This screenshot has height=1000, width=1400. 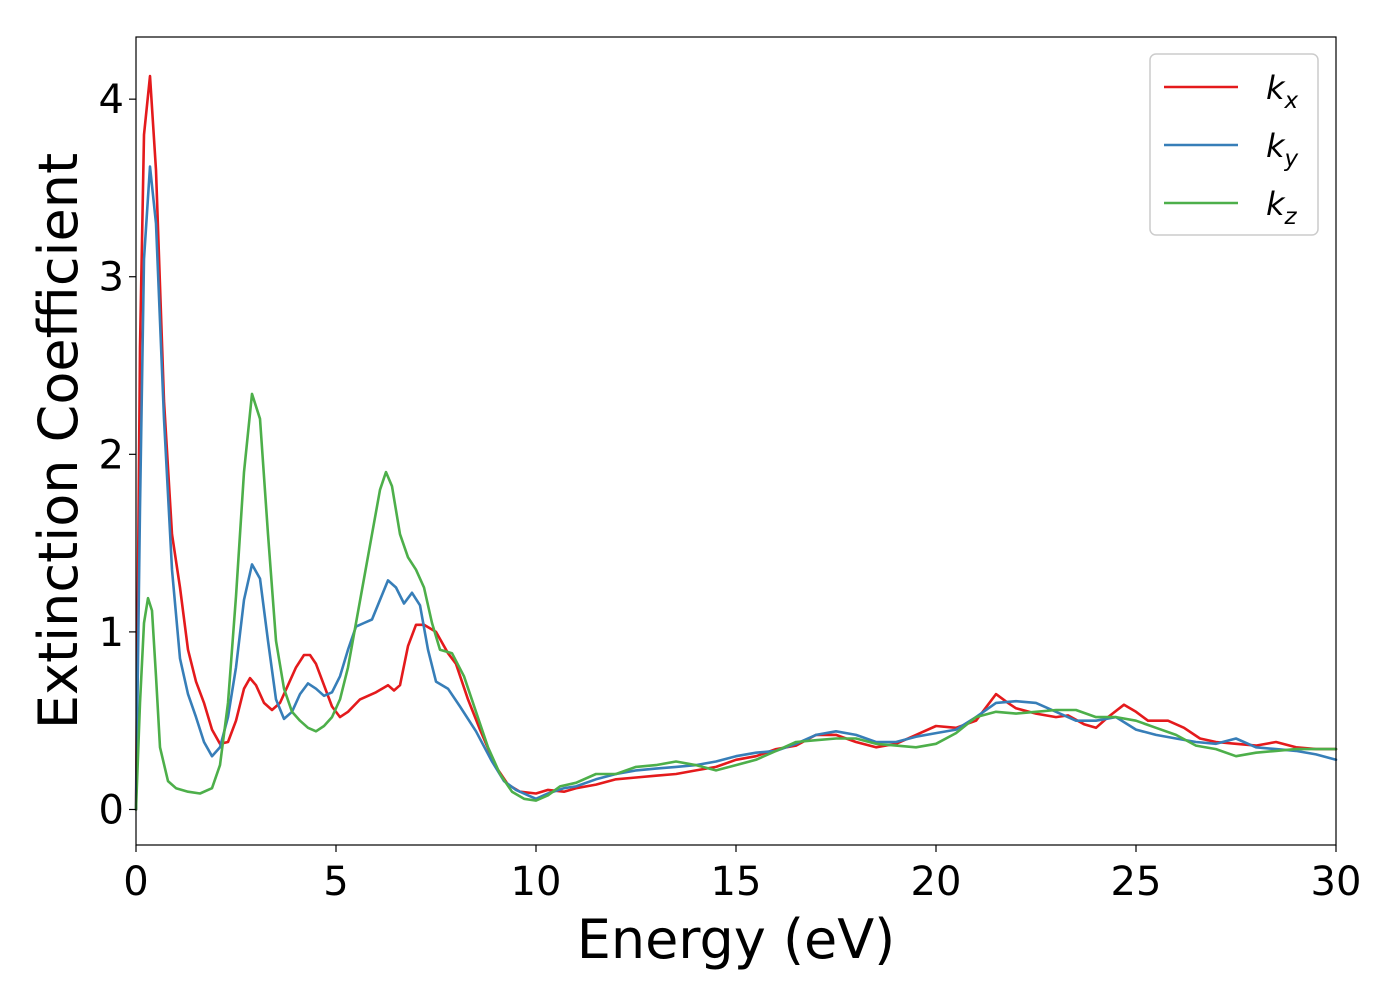 I want to click on y-tick-label: 1, so click(x=111, y=633).